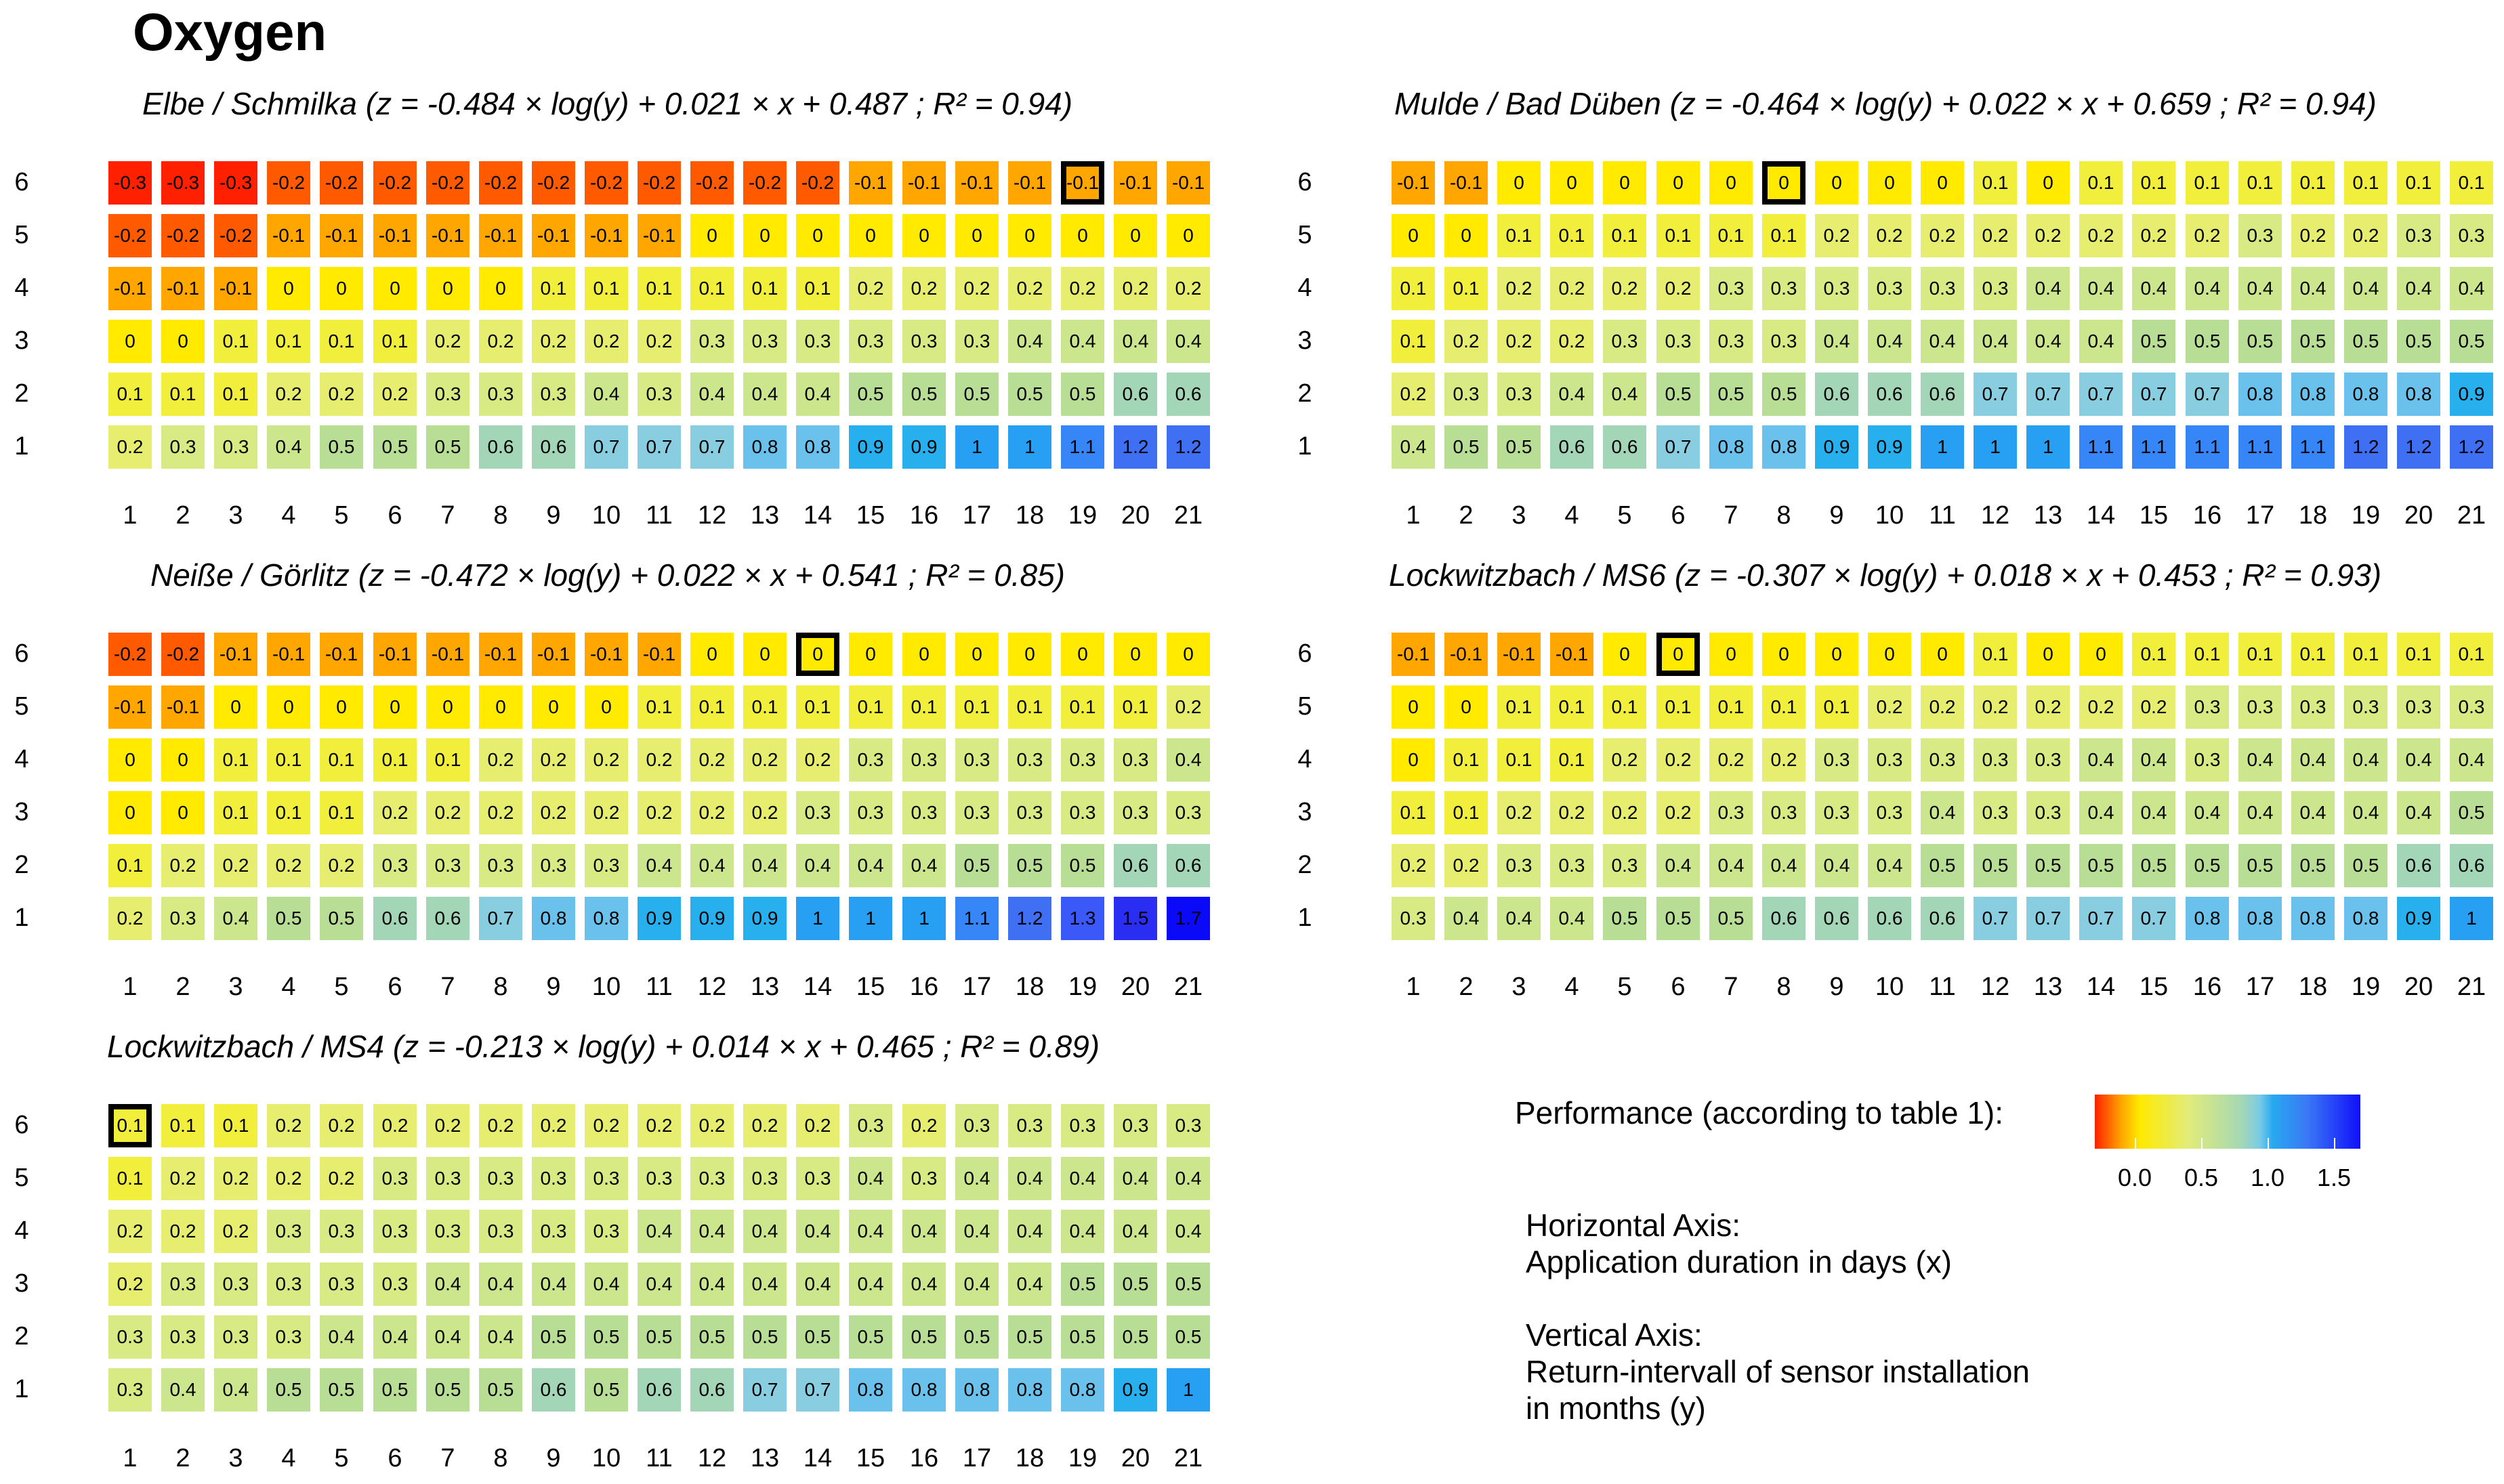 This screenshot has width=2504, height=1484. What do you see at coordinates (2207, 515) in the screenshot?
I see `x-tick-label: 16` at bounding box center [2207, 515].